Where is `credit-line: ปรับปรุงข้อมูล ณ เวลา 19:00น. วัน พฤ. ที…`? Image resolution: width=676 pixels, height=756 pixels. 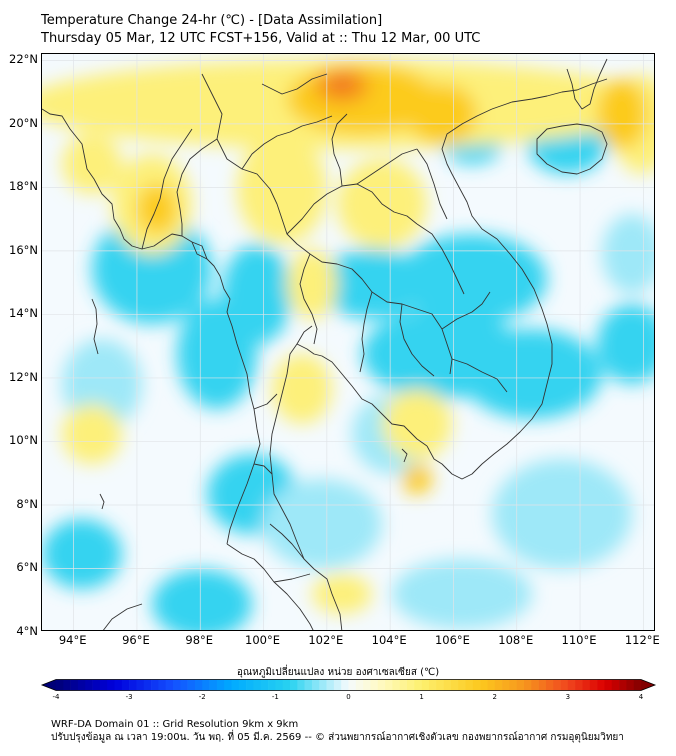 credit-line: ปรับปรุงข้อมูล ณ เวลา 19:00น. วัน พฤ. ที… is located at coordinates (337, 737).